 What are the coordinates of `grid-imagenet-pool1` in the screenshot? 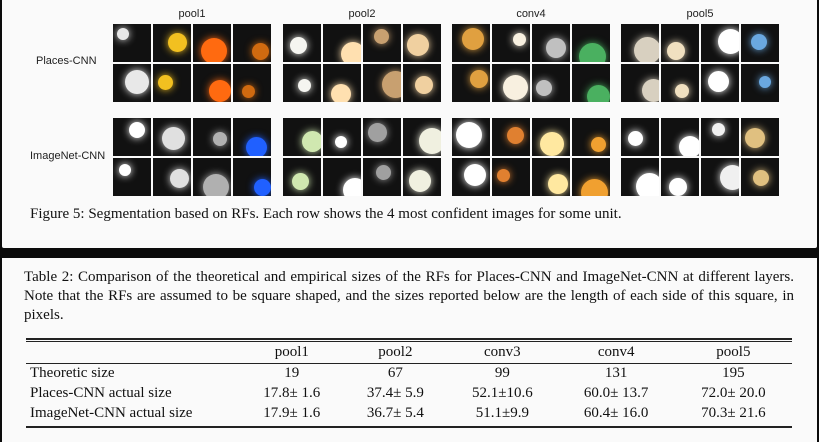 It's located at (192, 157).